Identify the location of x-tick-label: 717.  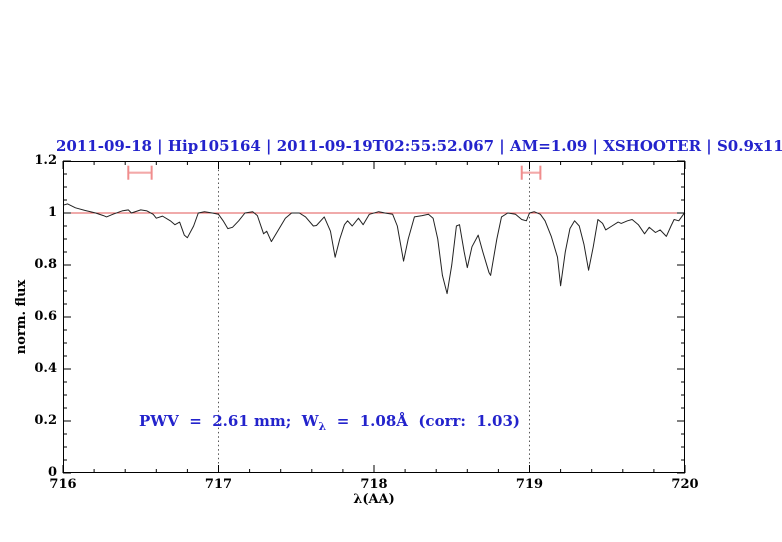
(218, 484).